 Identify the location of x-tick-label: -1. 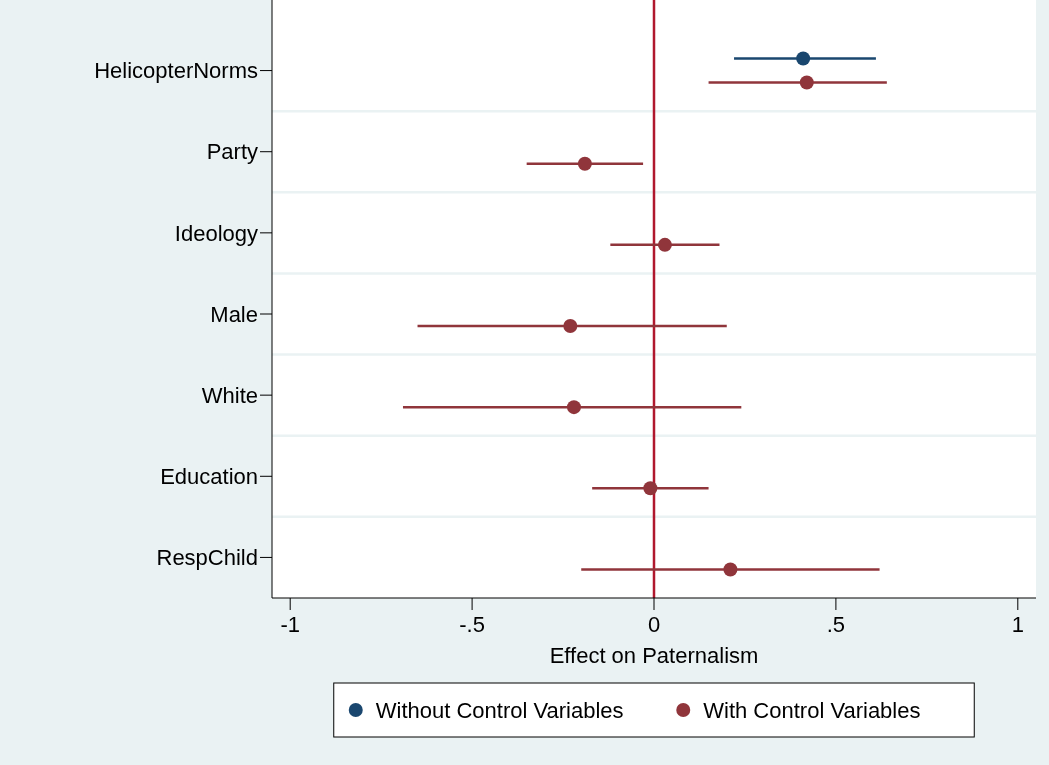
(290, 624).